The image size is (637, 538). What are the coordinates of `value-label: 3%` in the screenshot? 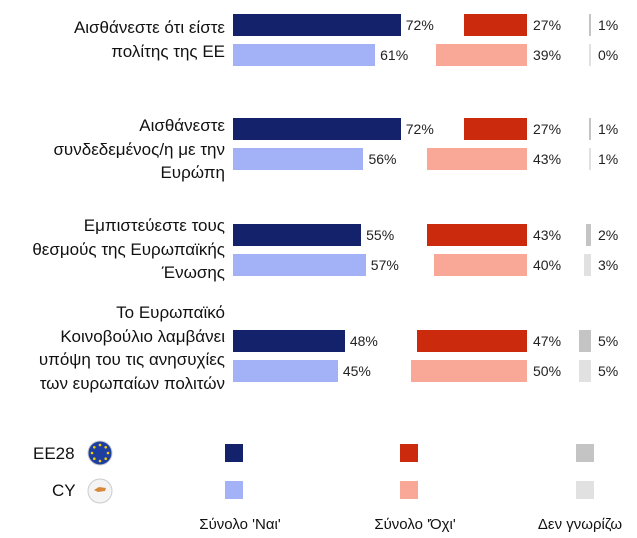 It's located at (608, 264).